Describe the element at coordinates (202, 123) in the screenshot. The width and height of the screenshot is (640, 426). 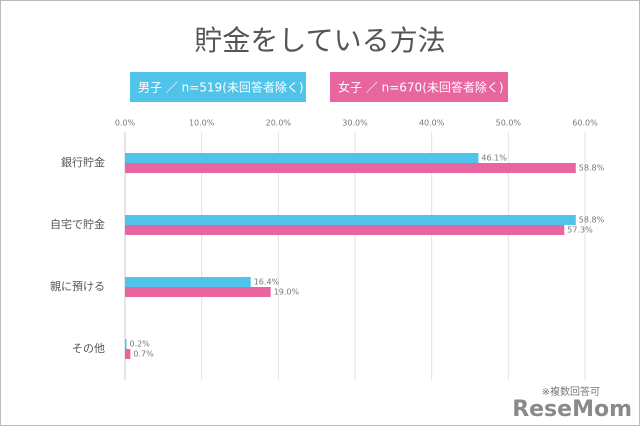
I see `x-tick-label: 10.0%` at that location.